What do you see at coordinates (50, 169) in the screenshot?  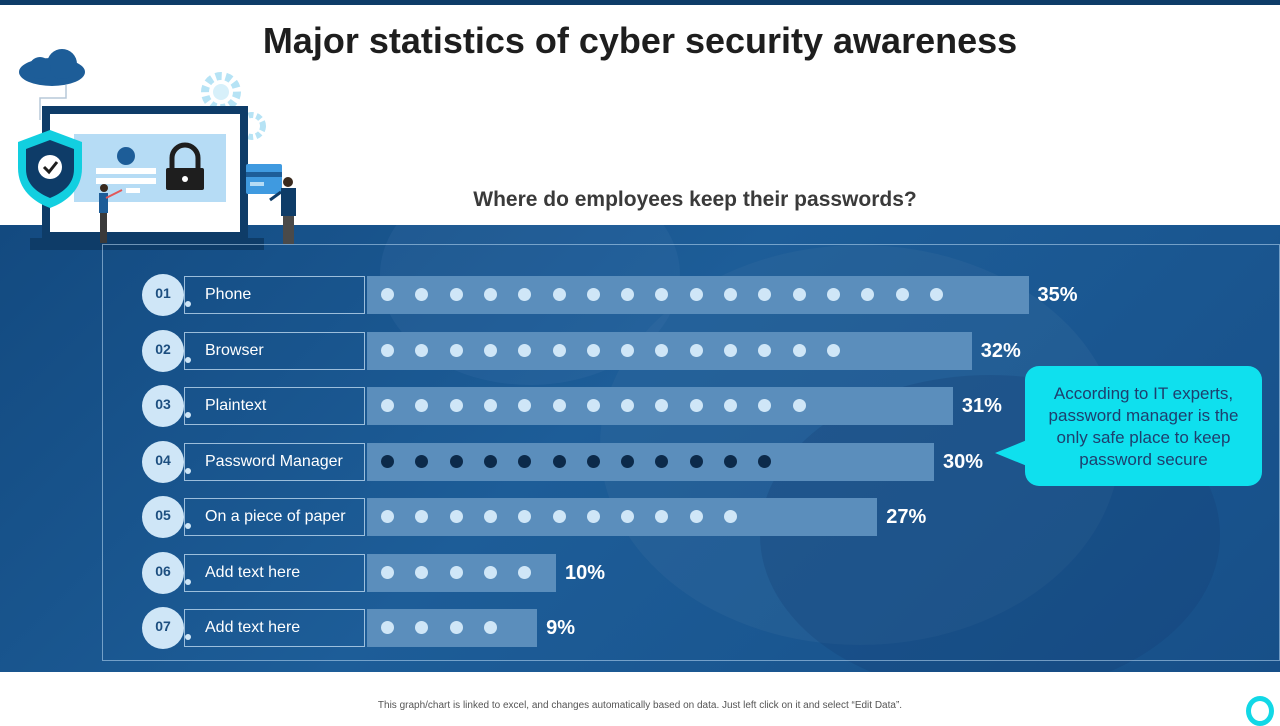 I see `shield-check-icon` at bounding box center [50, 169].